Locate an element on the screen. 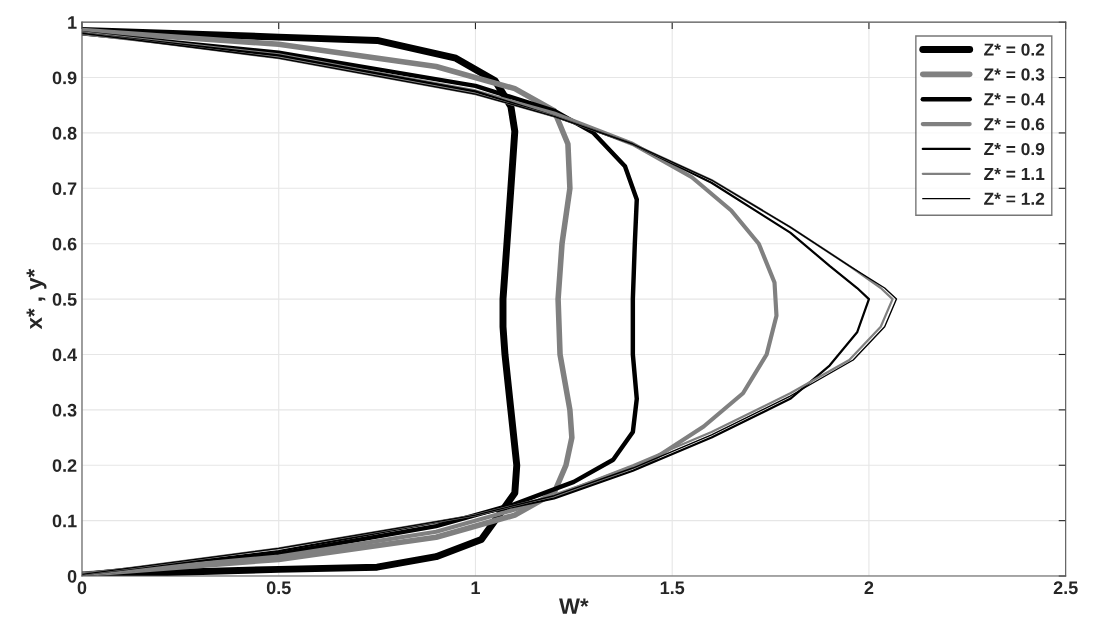 This screenshot has height=633, width=1093. legend-label: Z* = 0.4 is located at coordinates (1014, 99).